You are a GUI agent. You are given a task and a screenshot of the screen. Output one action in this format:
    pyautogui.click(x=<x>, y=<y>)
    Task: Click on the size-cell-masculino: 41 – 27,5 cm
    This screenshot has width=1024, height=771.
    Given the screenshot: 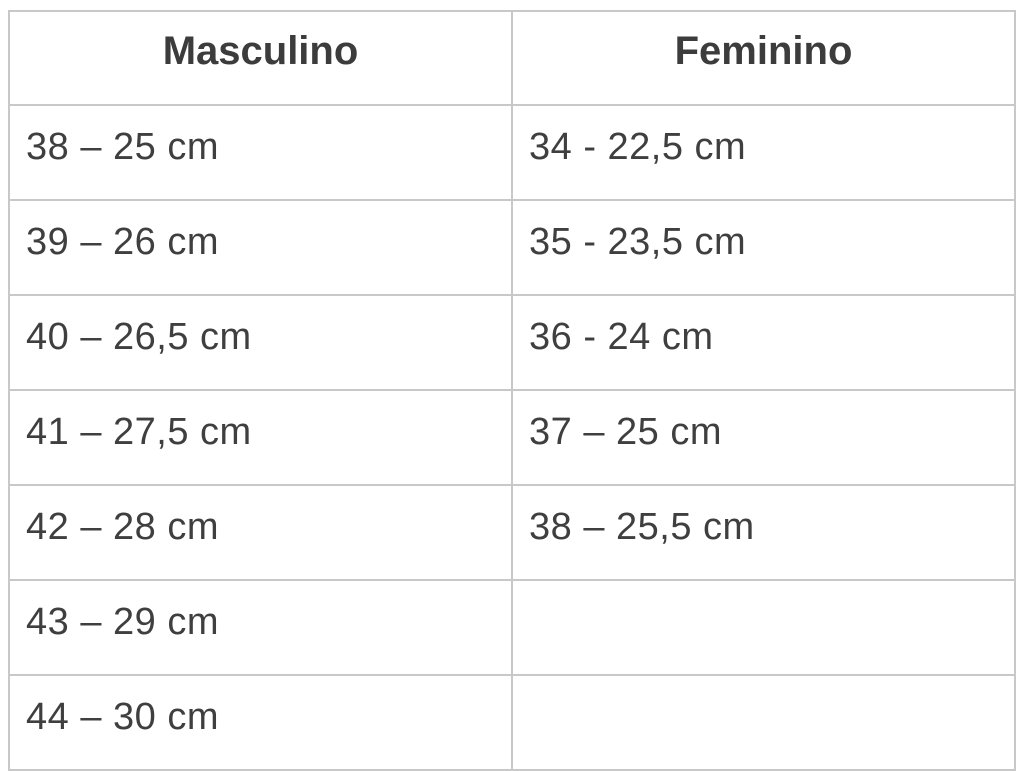 What is the action you would take?
    pyautogui.click(x=260, y=437)
    